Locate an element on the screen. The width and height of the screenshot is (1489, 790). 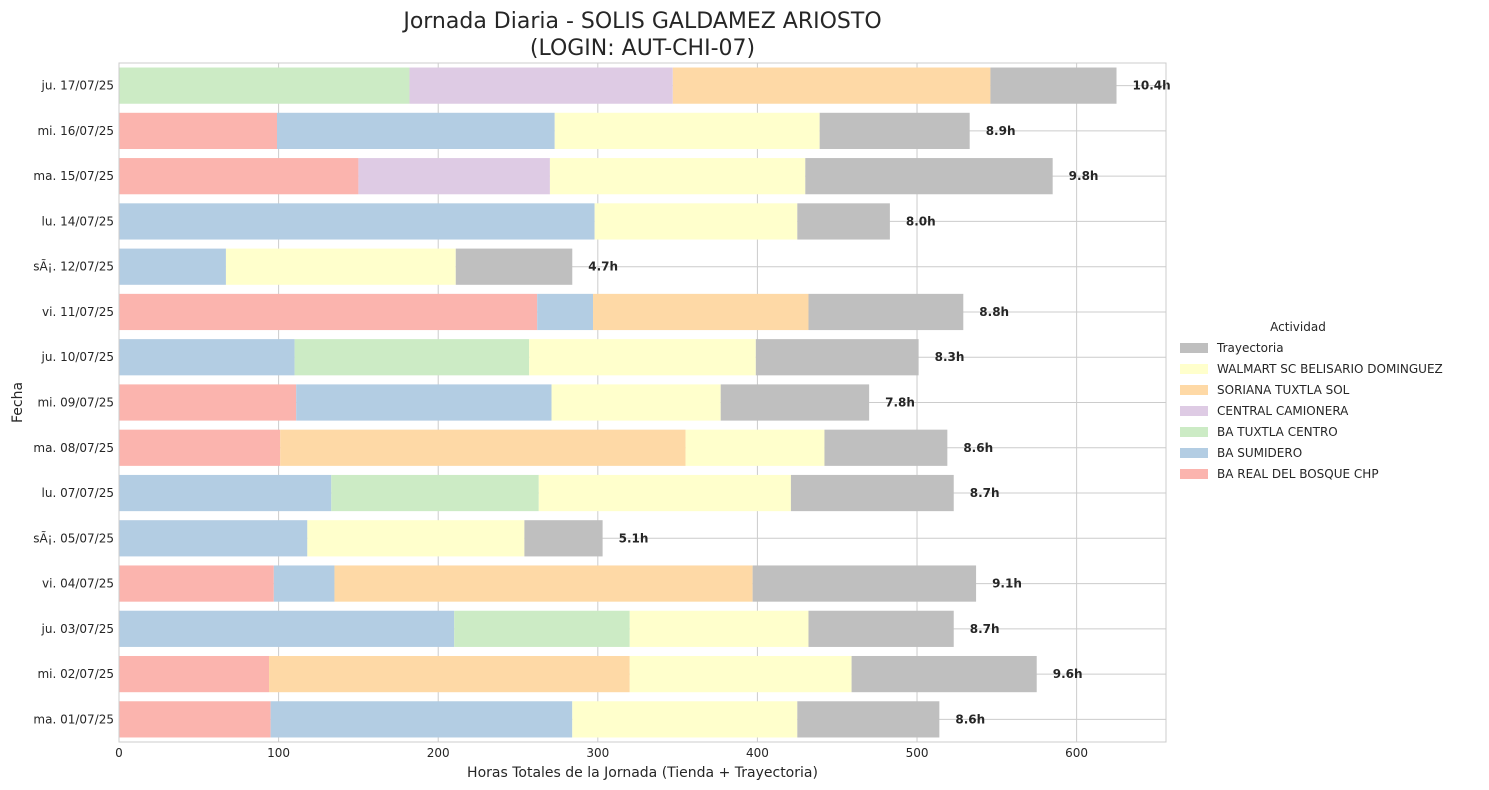
bar-total-label: 7.8h is located at coordinates (900, 403).